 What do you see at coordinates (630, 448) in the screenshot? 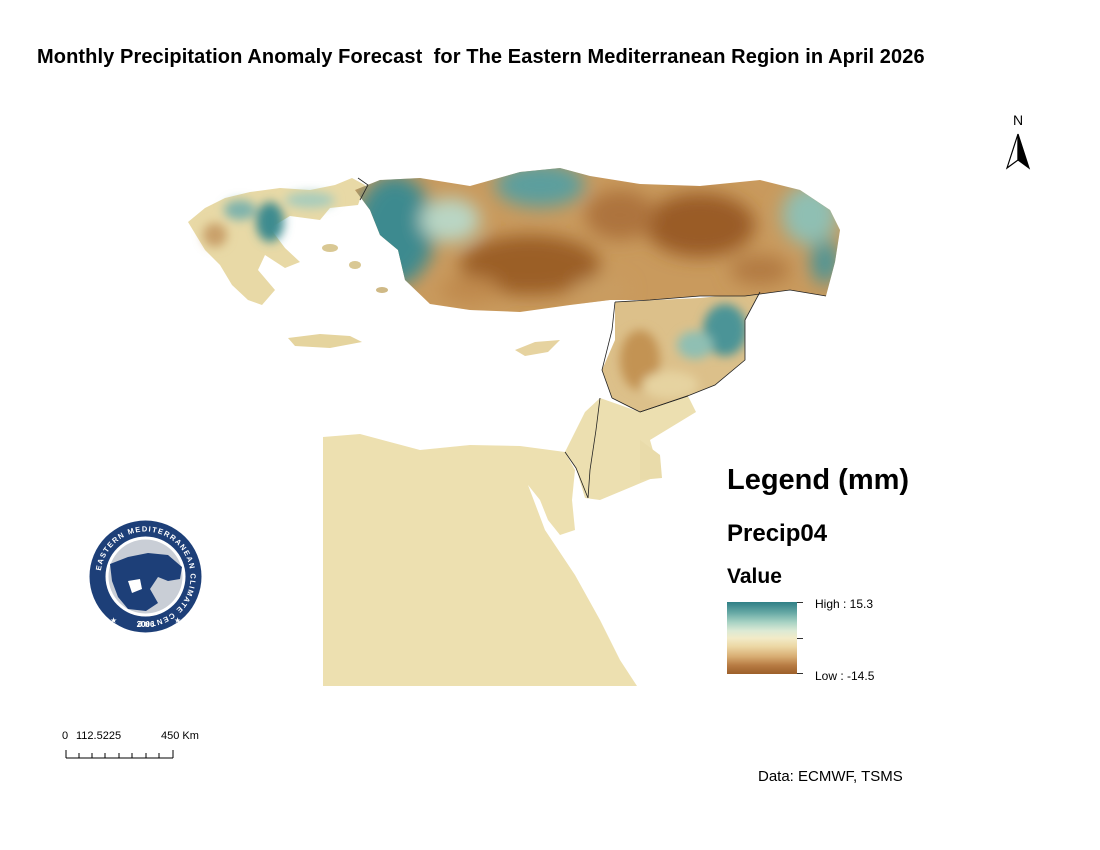
I see `levant-south-region` at bounding box center [630, 448].